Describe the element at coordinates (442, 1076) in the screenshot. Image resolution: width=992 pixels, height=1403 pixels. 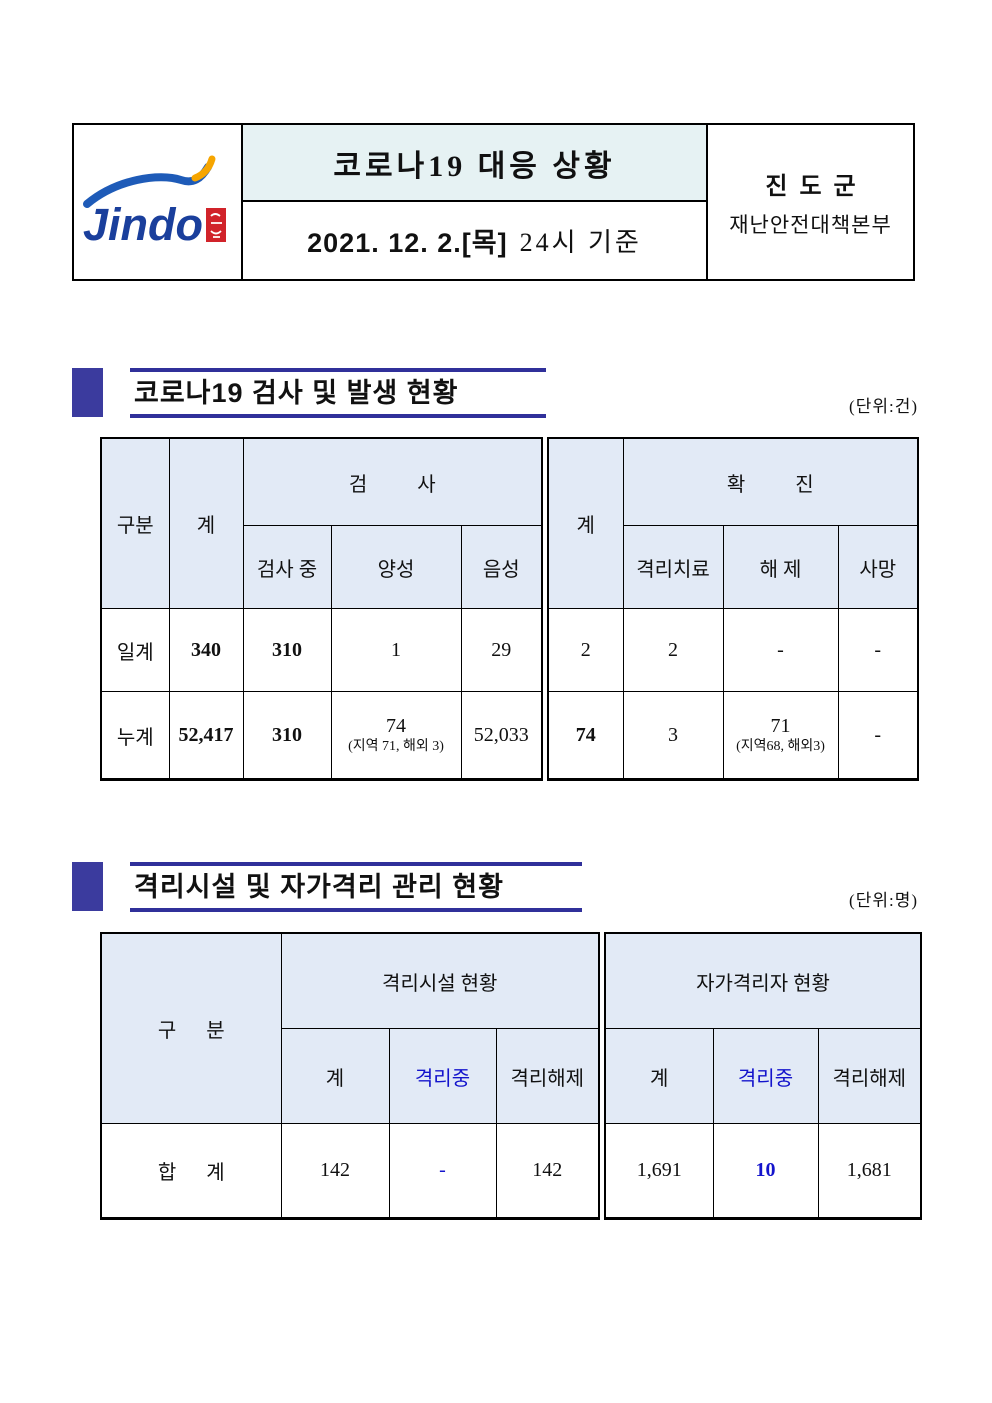
I see `col-header-facility-inquarantine: 격리중` at that location.